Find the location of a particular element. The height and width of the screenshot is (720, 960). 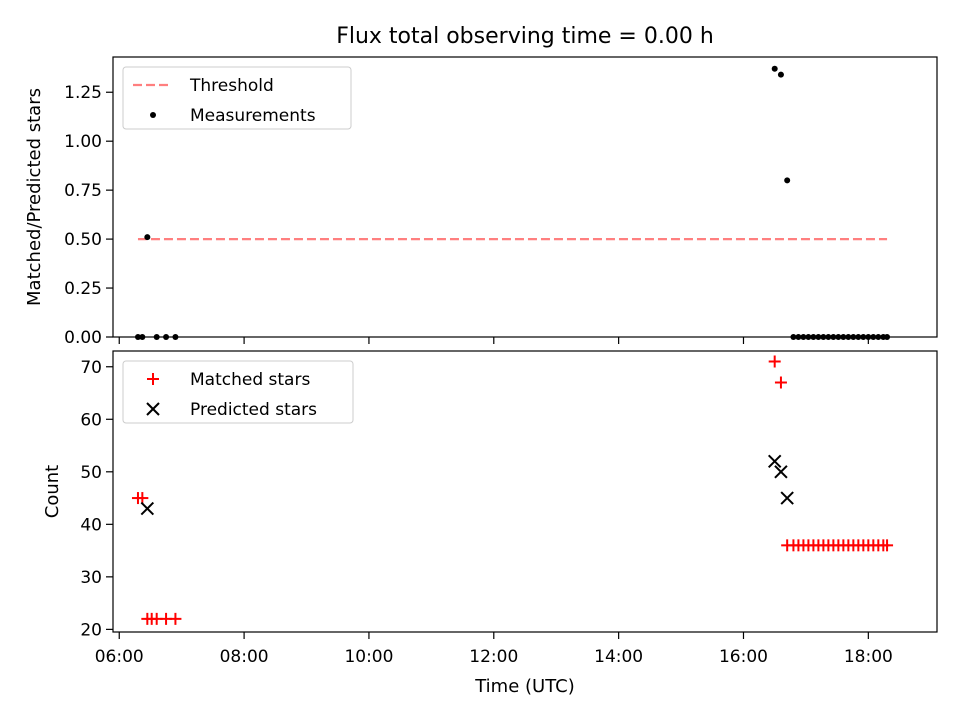

x-tick-label: 14:00 is located at coordinates (618, 657).